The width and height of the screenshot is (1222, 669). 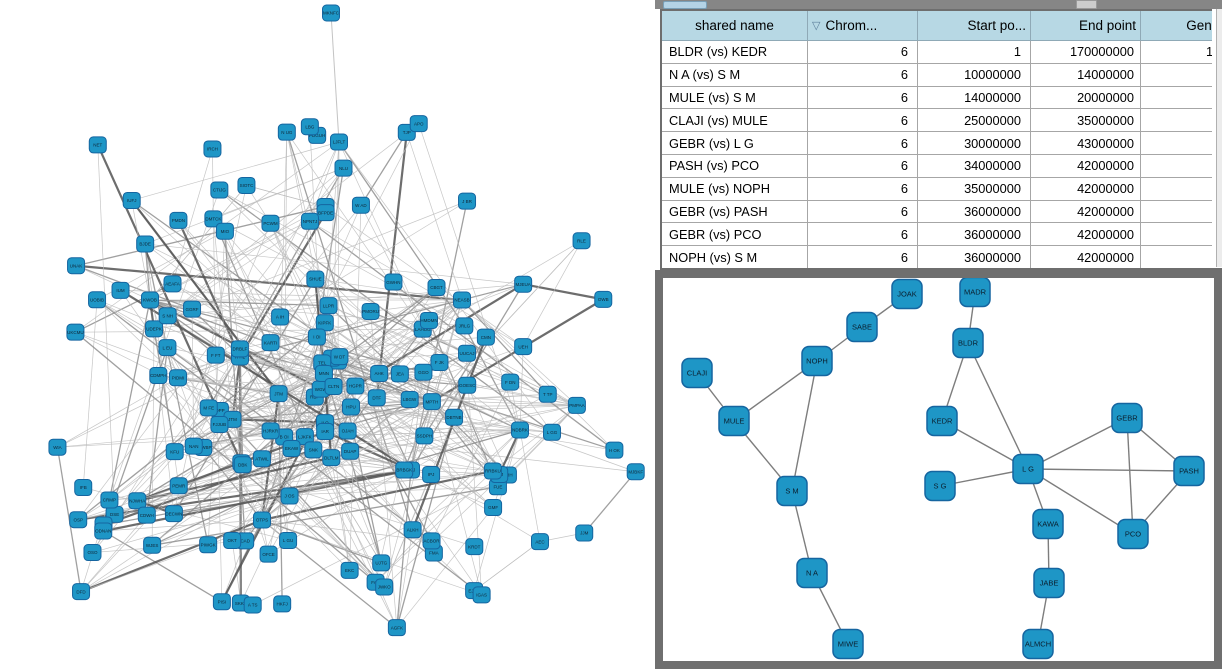 What do you see at coordinates (940, 486) in the screenshot?
I see `network-node-sg: S G` at bounding box center [940, 486].